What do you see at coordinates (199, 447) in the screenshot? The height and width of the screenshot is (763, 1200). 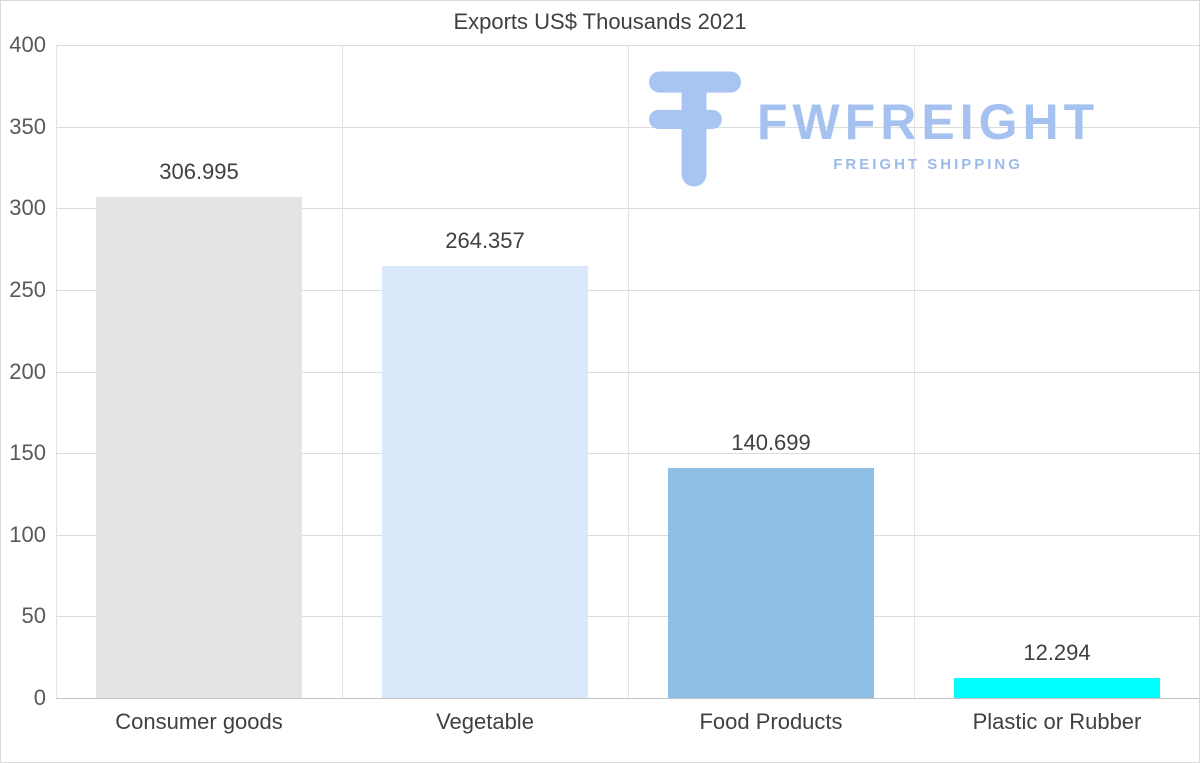 I see `bar-consumer-goods` at bounding box center [199, 447].